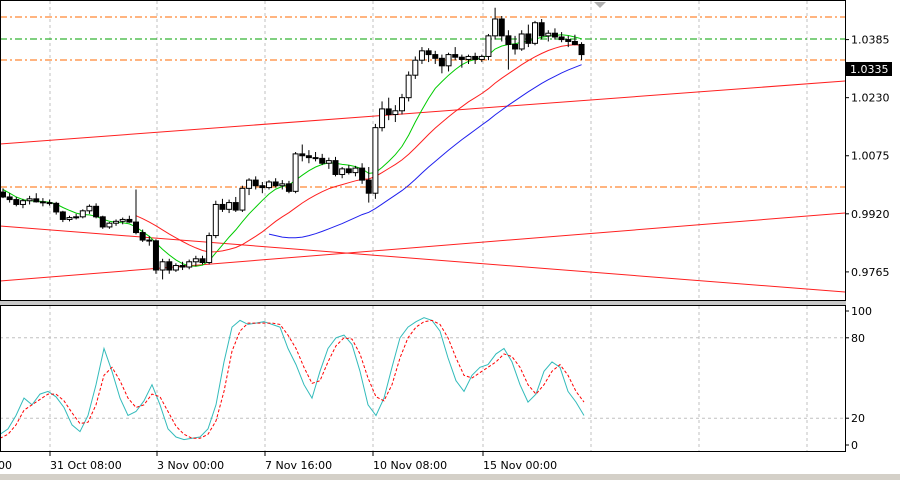 This screenshot has height=480, width=900. I want to click on price-axis-ticks: 1.0385 1.0230 1.0075 0.9920 0.9765, so click(867, 156).